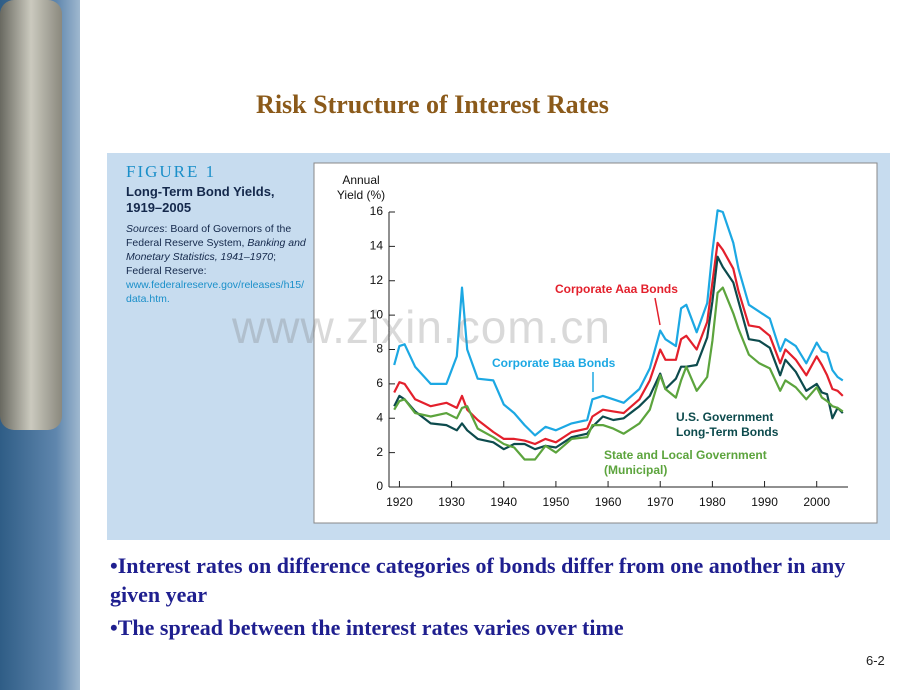 Image resolution: width=920 pixels, height=690 pixels. Describe the element at coordinates (875, 660) in the screenshot. I see `page-number: 6-2` at that location.